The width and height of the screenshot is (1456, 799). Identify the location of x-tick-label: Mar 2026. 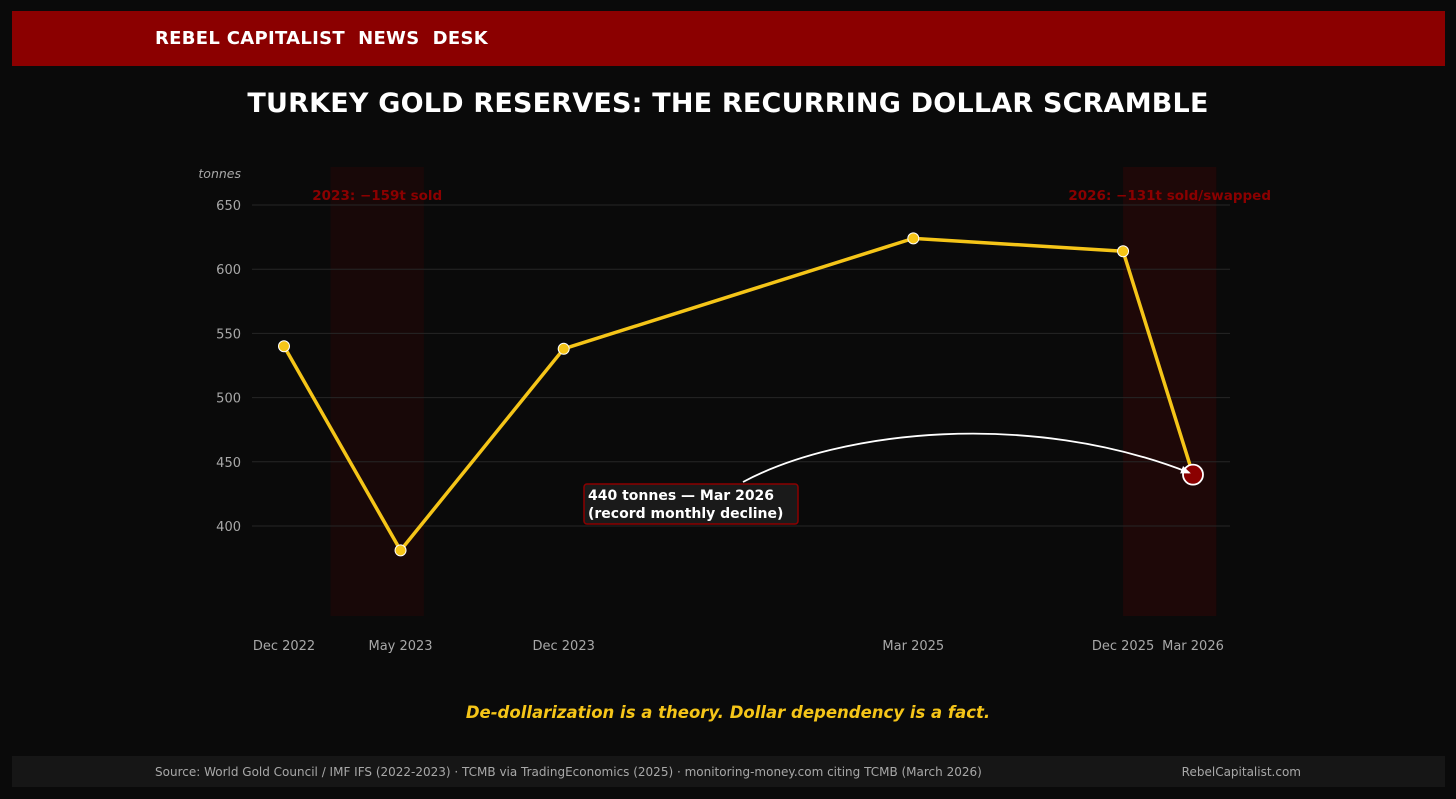
(1193, 646).